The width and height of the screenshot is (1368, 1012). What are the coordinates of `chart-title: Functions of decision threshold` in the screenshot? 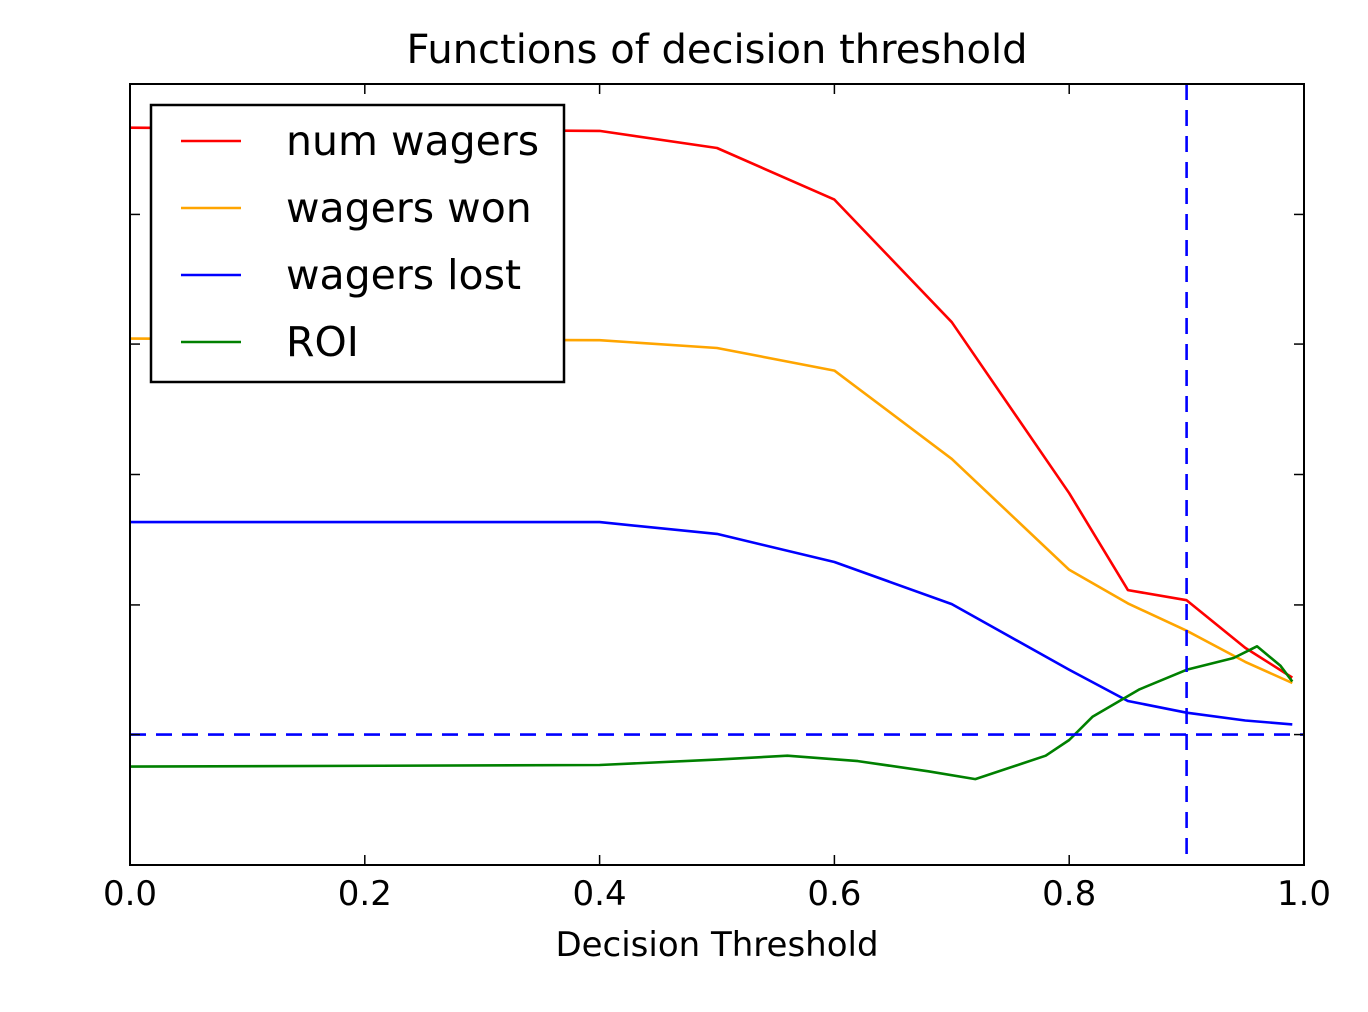 It's located at (717, 50).